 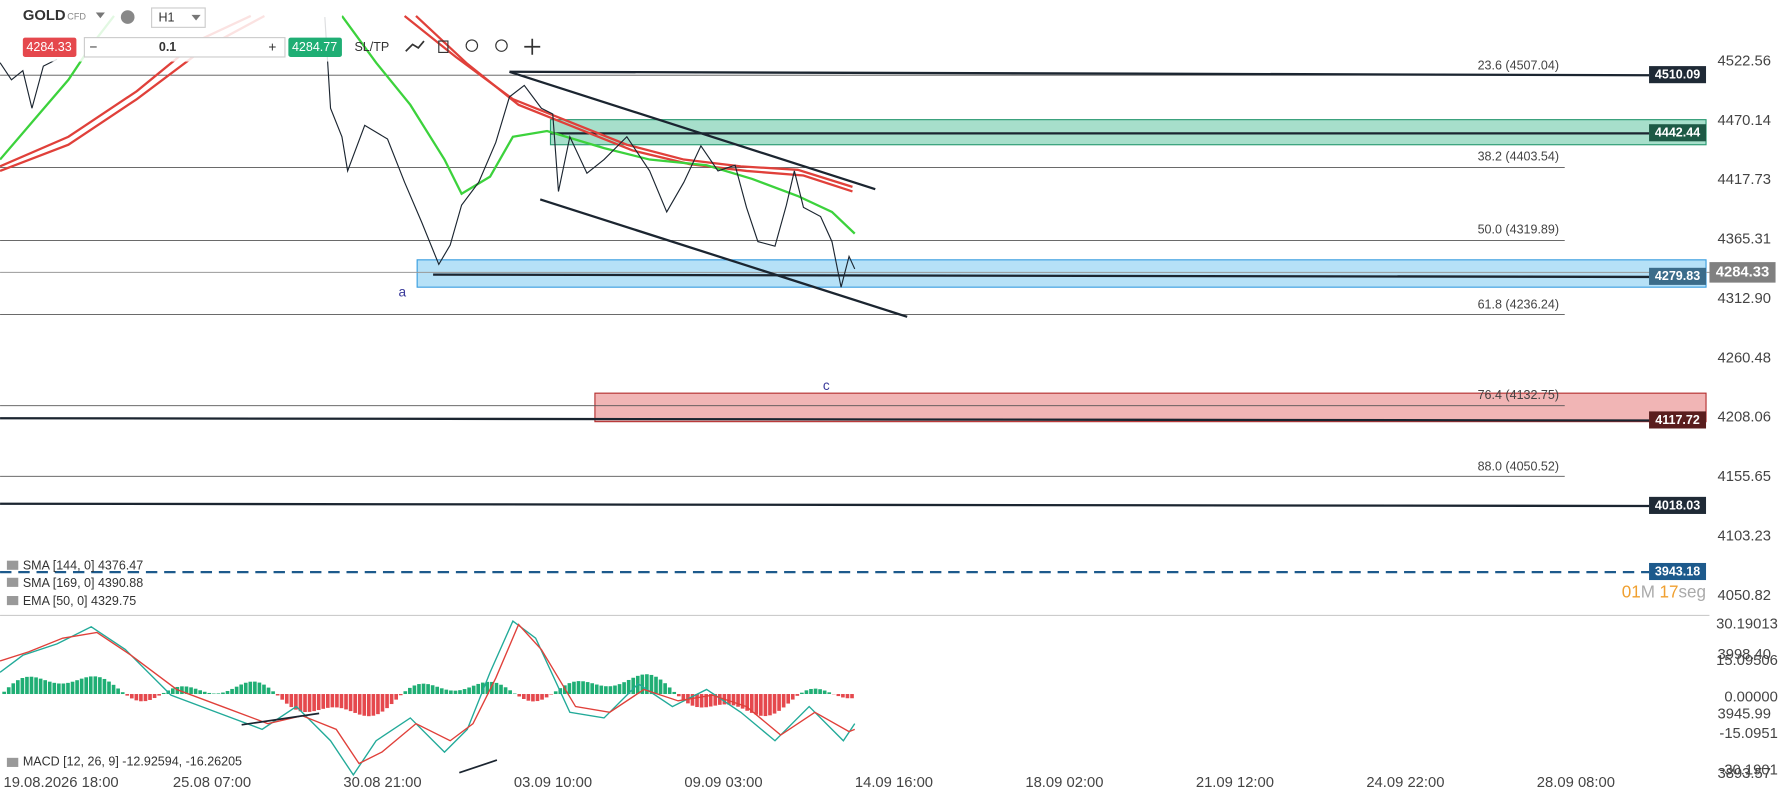 What do you see at coordinates (723, 258) in the screenshot?
I see `channel-line` at bounding box center [723, 258].